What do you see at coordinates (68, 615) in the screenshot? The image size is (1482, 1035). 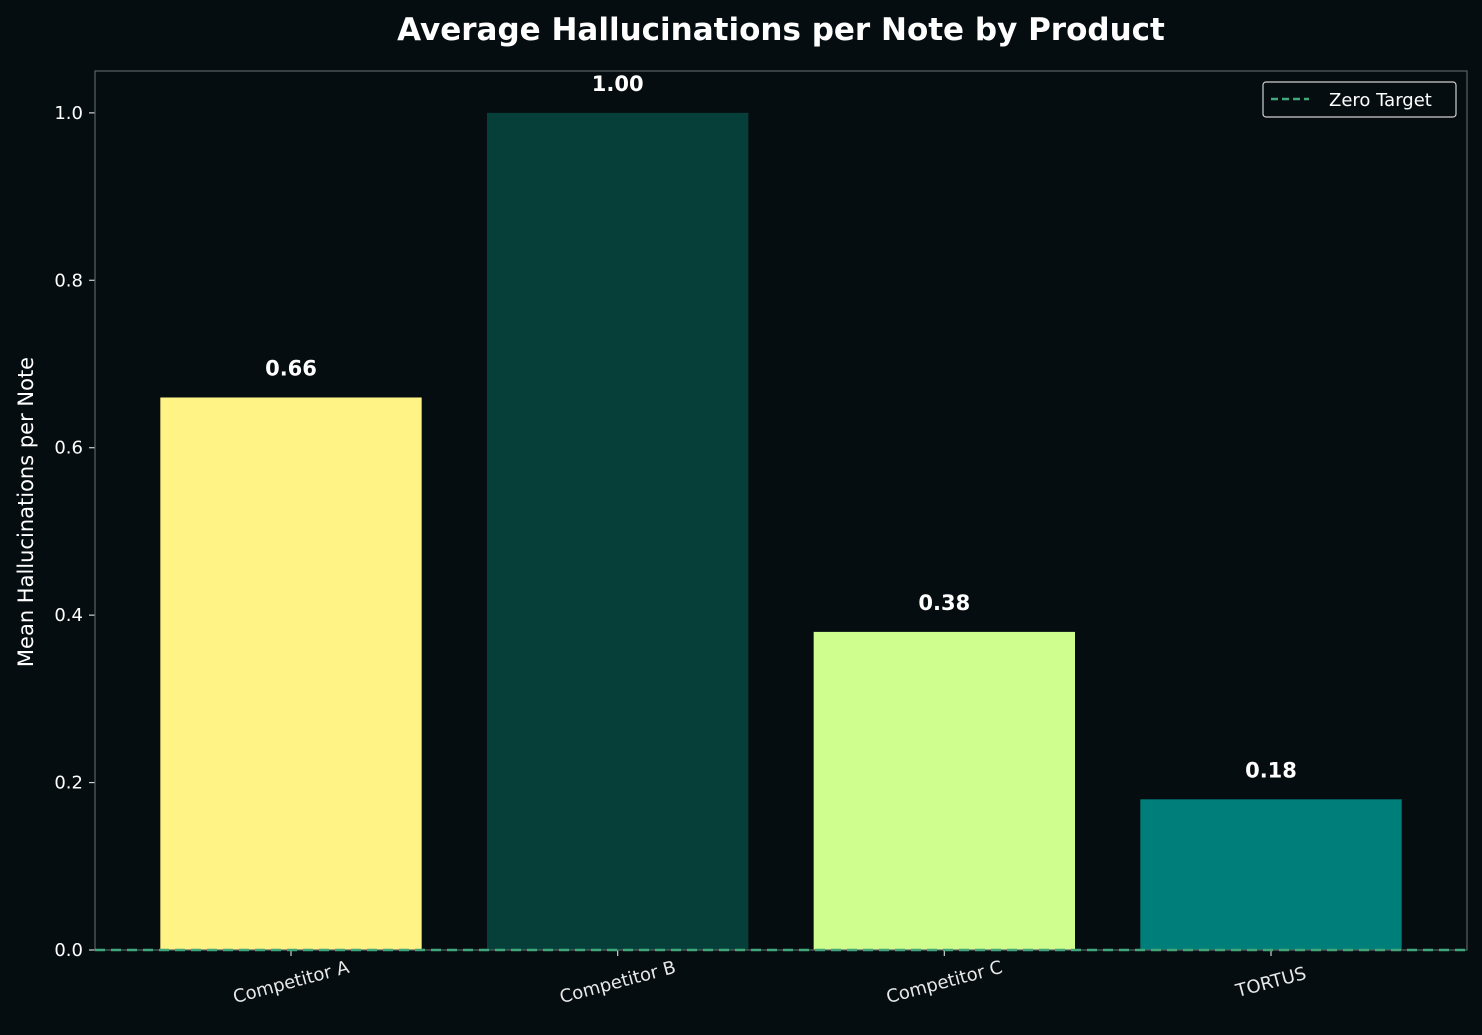 I see `y-tick-label: 0.4` at bounding box center [68, 615].